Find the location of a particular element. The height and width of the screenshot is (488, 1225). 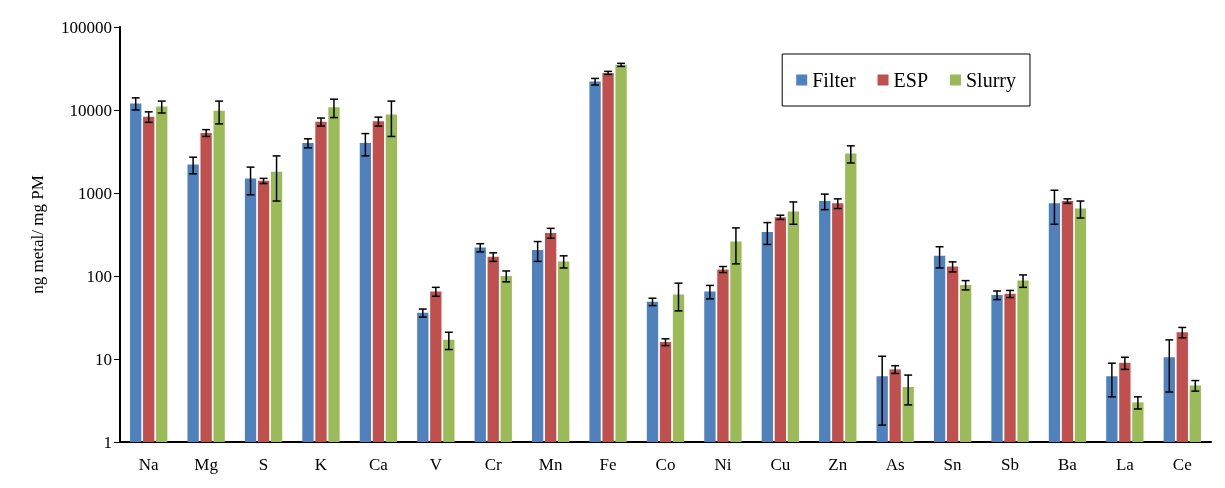

x-tick-label: Co is located at coordinates (665, 464).